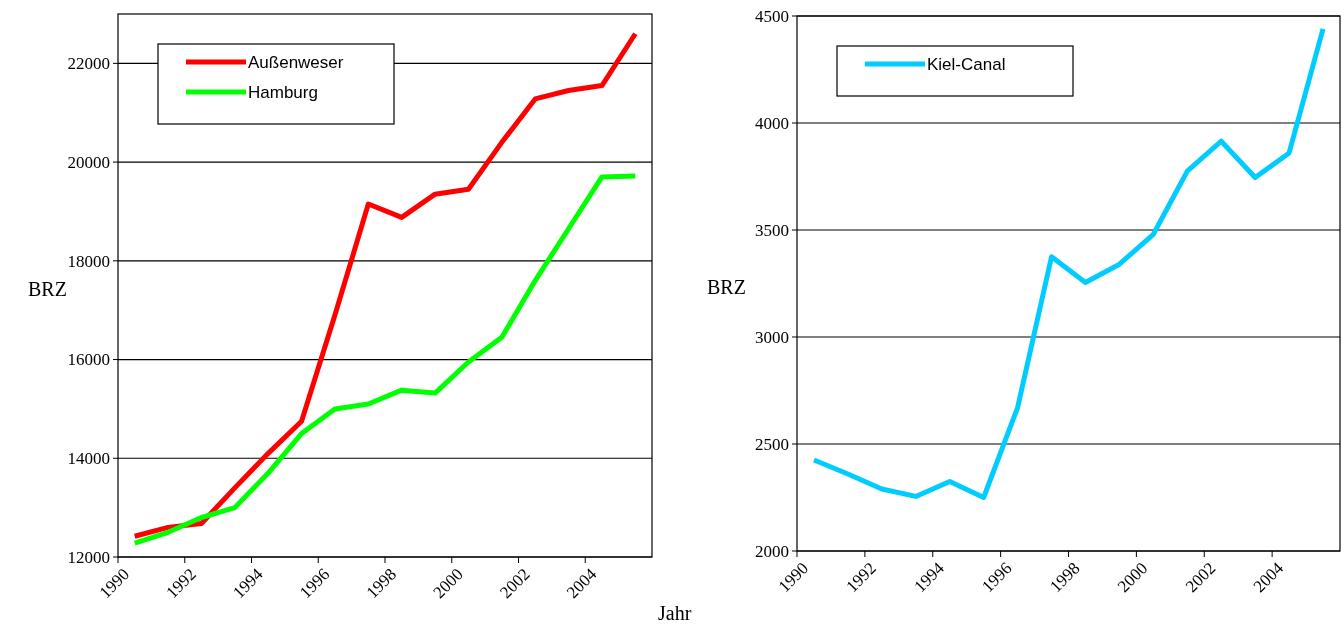 This screenshot has height=625, width=1342. Describe the element at coordinates (772, 16) in the screenshot. I see `y-tick-label: 4500` at that location.